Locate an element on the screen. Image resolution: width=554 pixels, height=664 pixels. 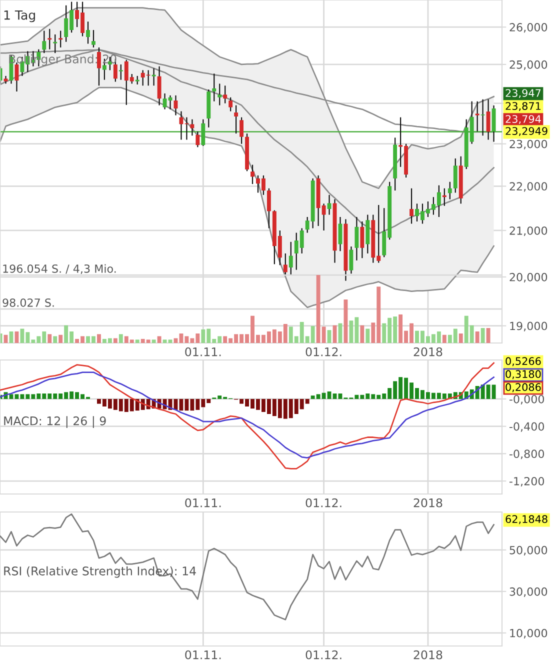
y-tick-label: 23,000 is located at coordinates (529, 145).